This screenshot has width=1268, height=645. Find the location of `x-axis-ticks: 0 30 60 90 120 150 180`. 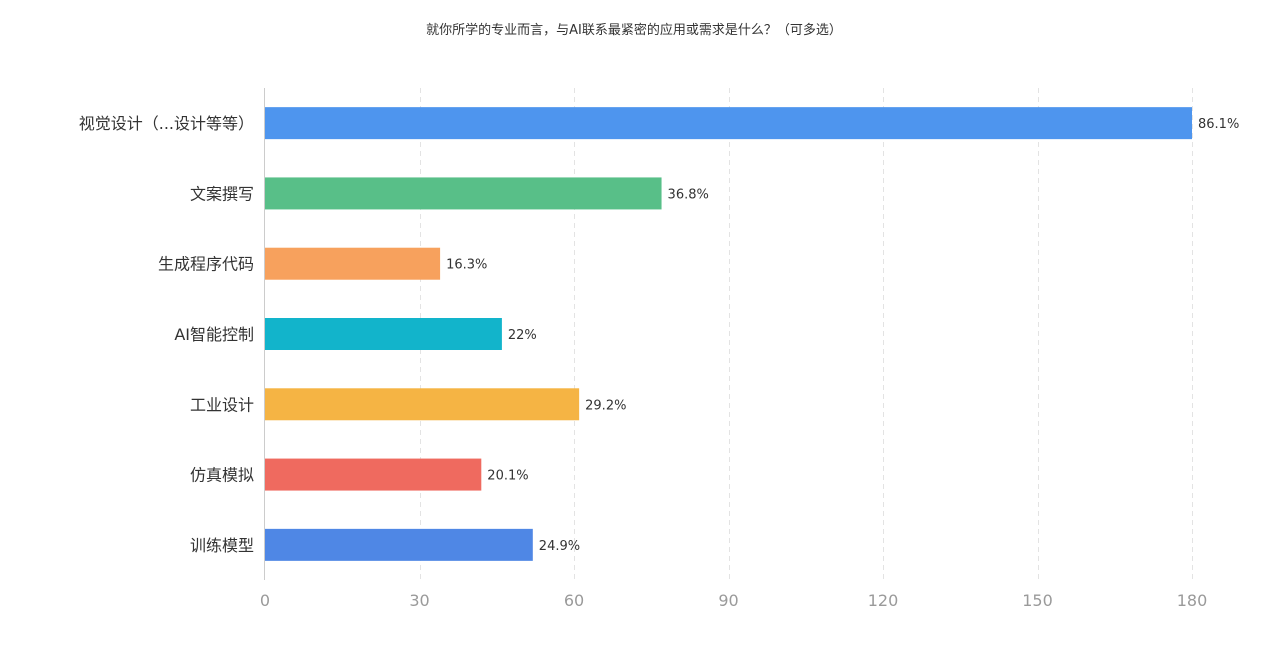

x-axis-ticks: 0 30 60 90 120 150 180 is located at coordinates (733, 600).